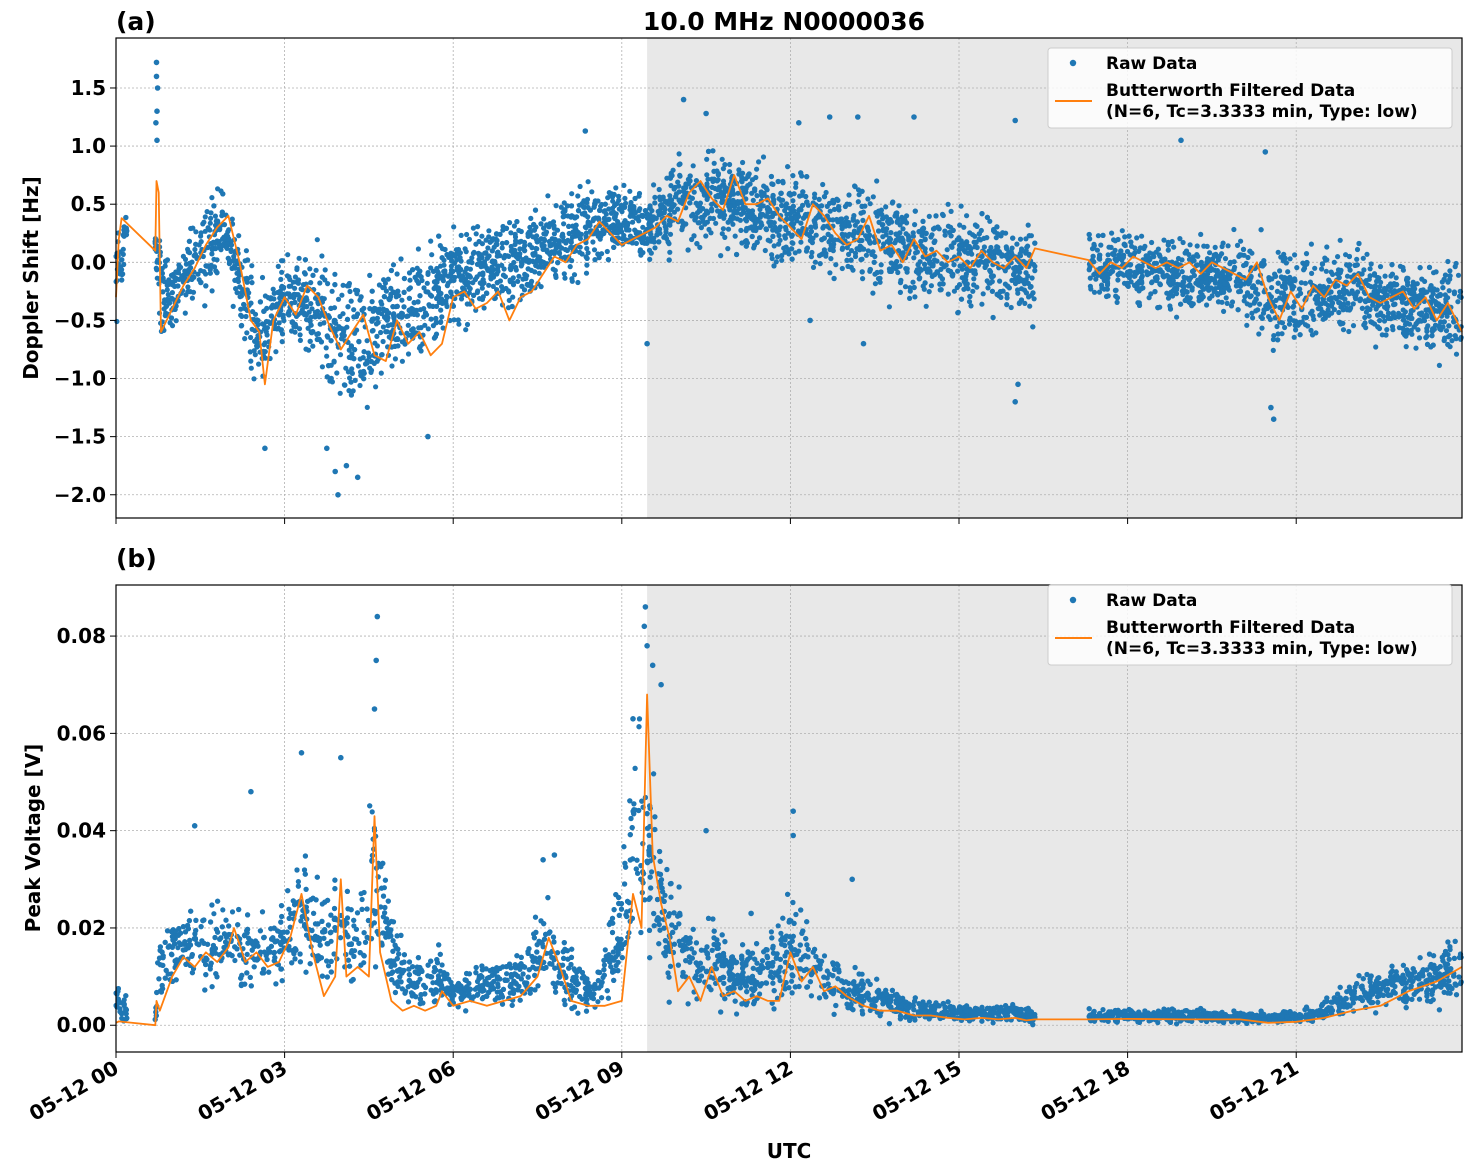 The width and height of the screenshot is (1471, 1172). What do you see at coordinates (80, 379) in the screenshot?
I see `y-tick-label: −1.0` at bounding box center [80, 379].